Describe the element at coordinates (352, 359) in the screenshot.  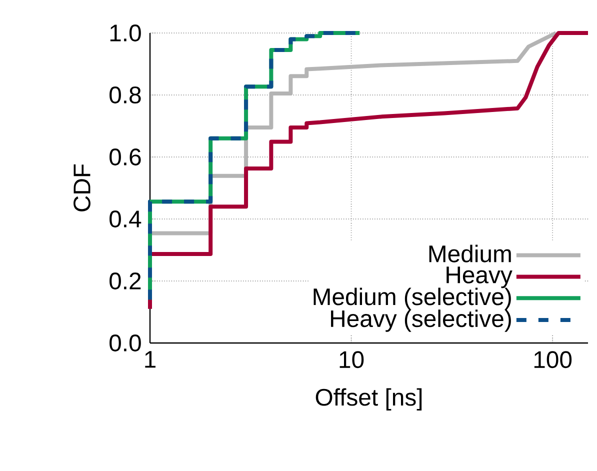
I see `x-tick-label: 10` at that location.